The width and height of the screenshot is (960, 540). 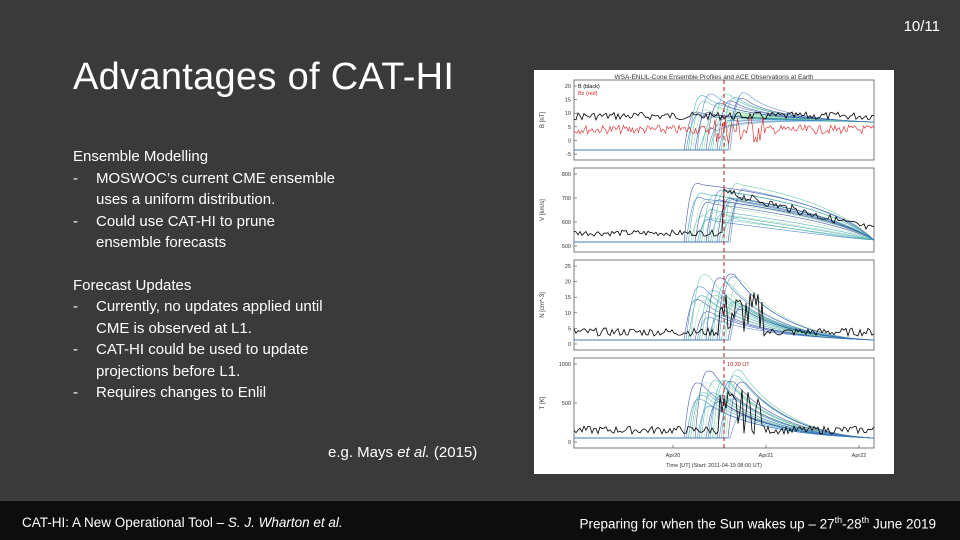 I want to click on y-tick-label: 700, so click(x=566, y=199).